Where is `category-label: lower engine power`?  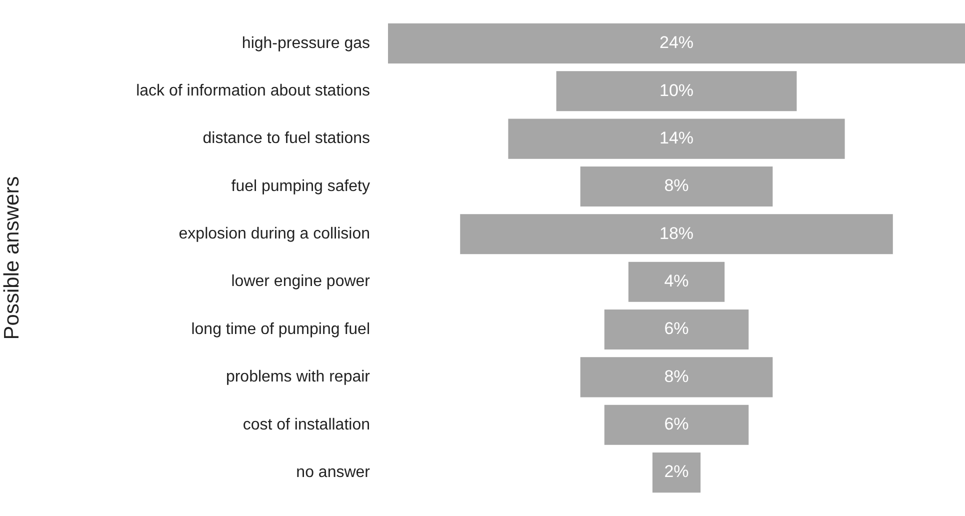 category-label: lower engine power is located at coordinates (301, 281).